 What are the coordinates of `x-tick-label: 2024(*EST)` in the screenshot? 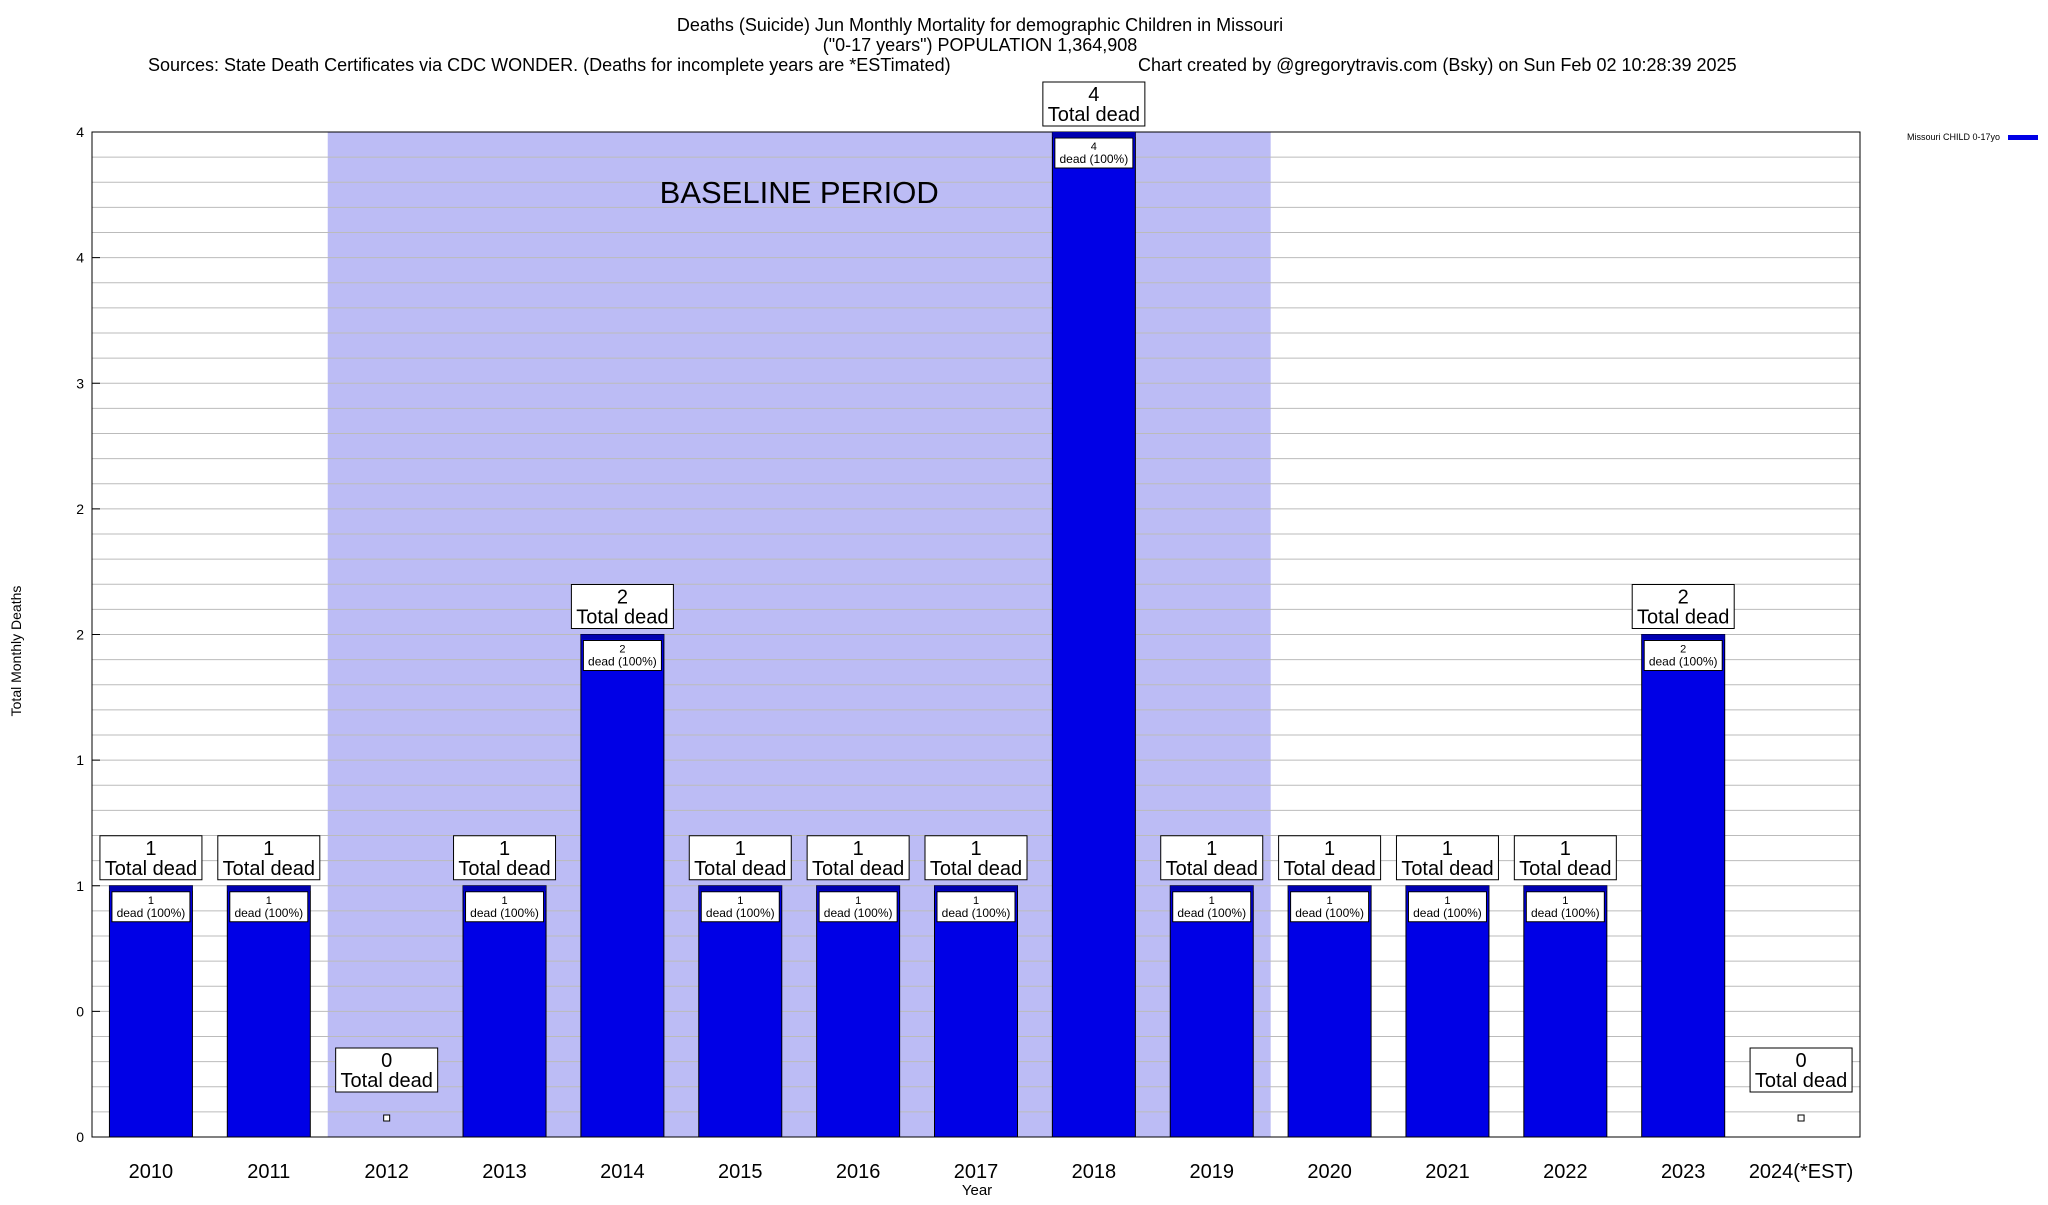 It's located at (1801, 1172).